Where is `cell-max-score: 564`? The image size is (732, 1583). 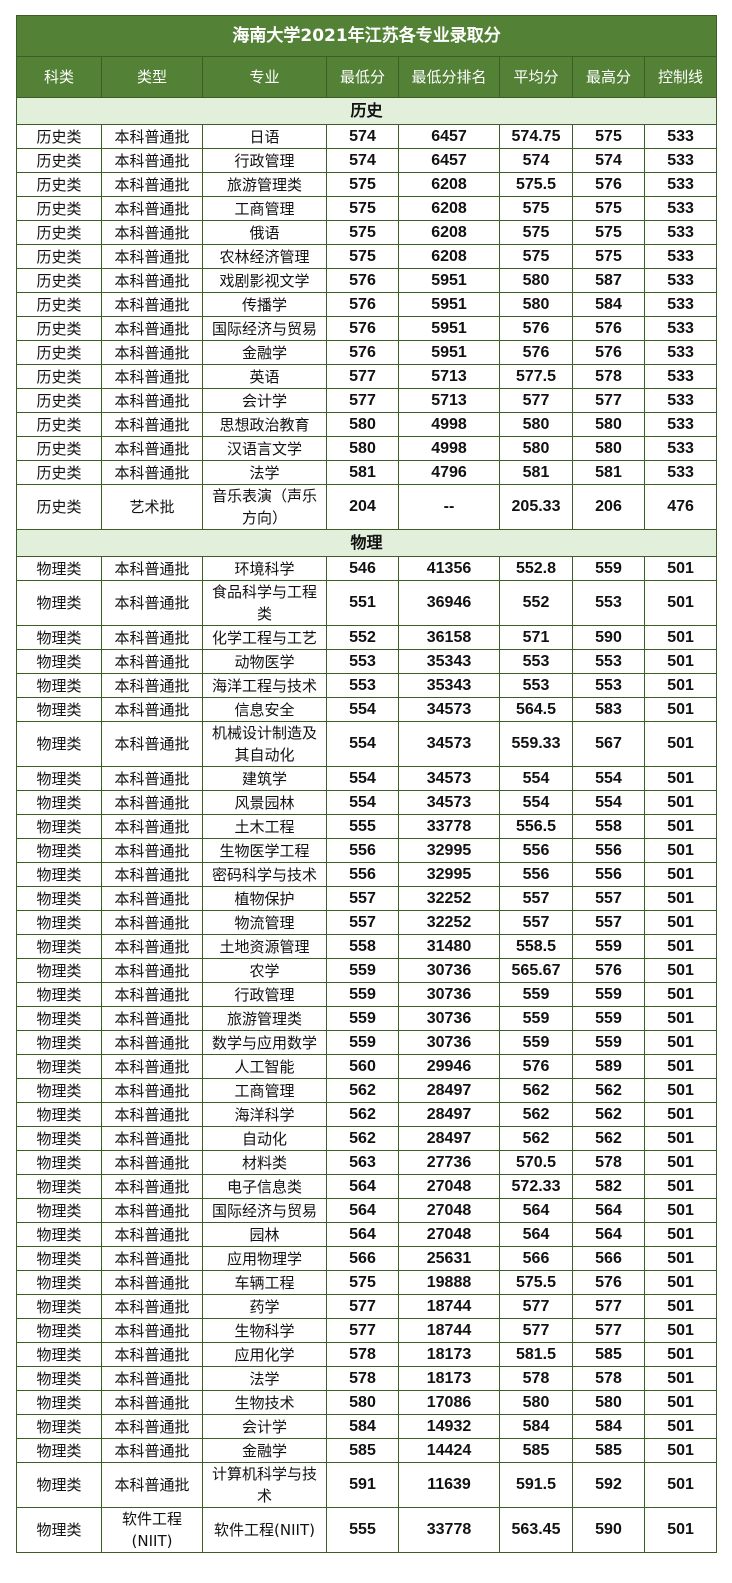
cell-max-score: 564 is located at coordinates (608, 1210).